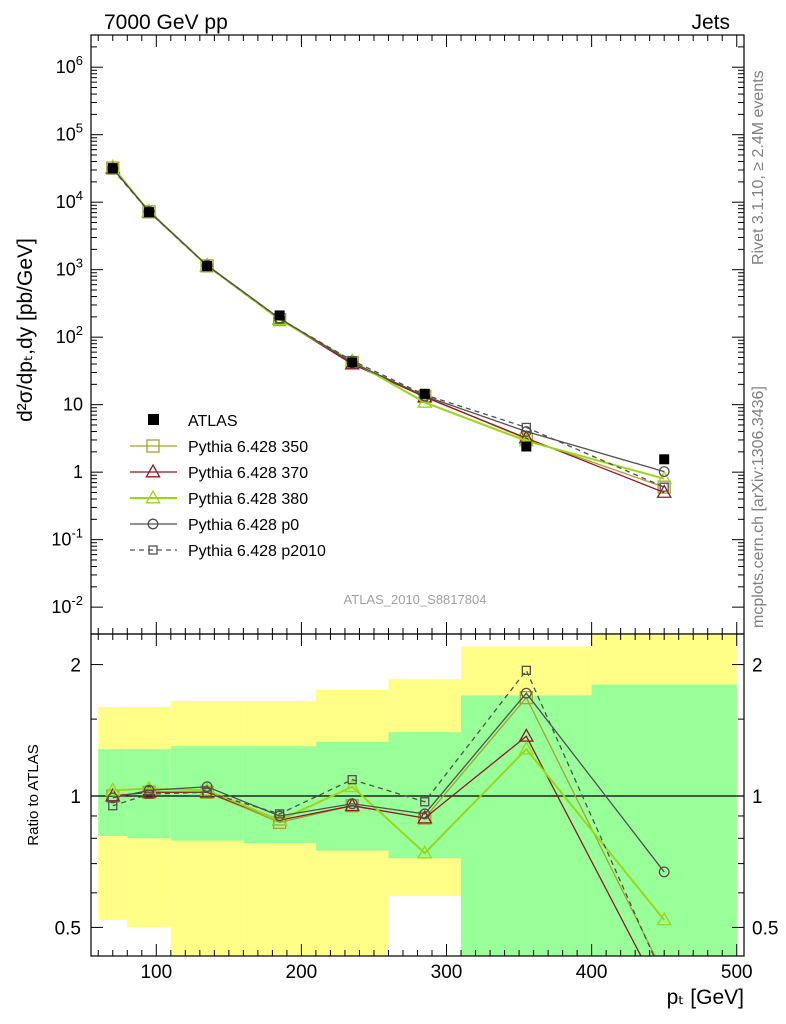 This screenshot has height=1024, width=786. I want to click on header-process-label: Jets, so click(710, 22).